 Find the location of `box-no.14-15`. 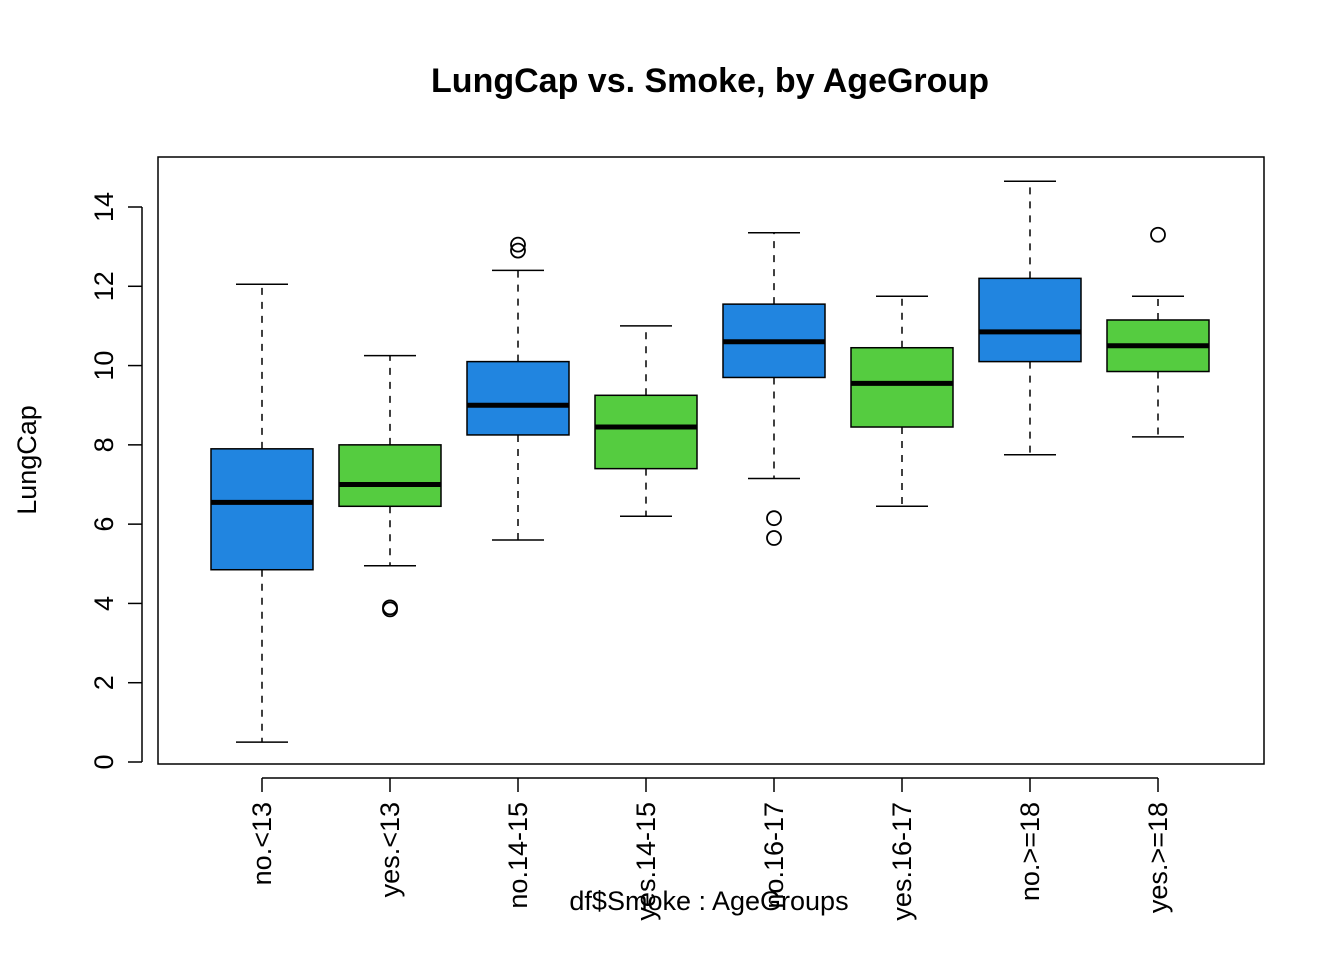

box-no.14-15 is located at coordinates (518, 388).